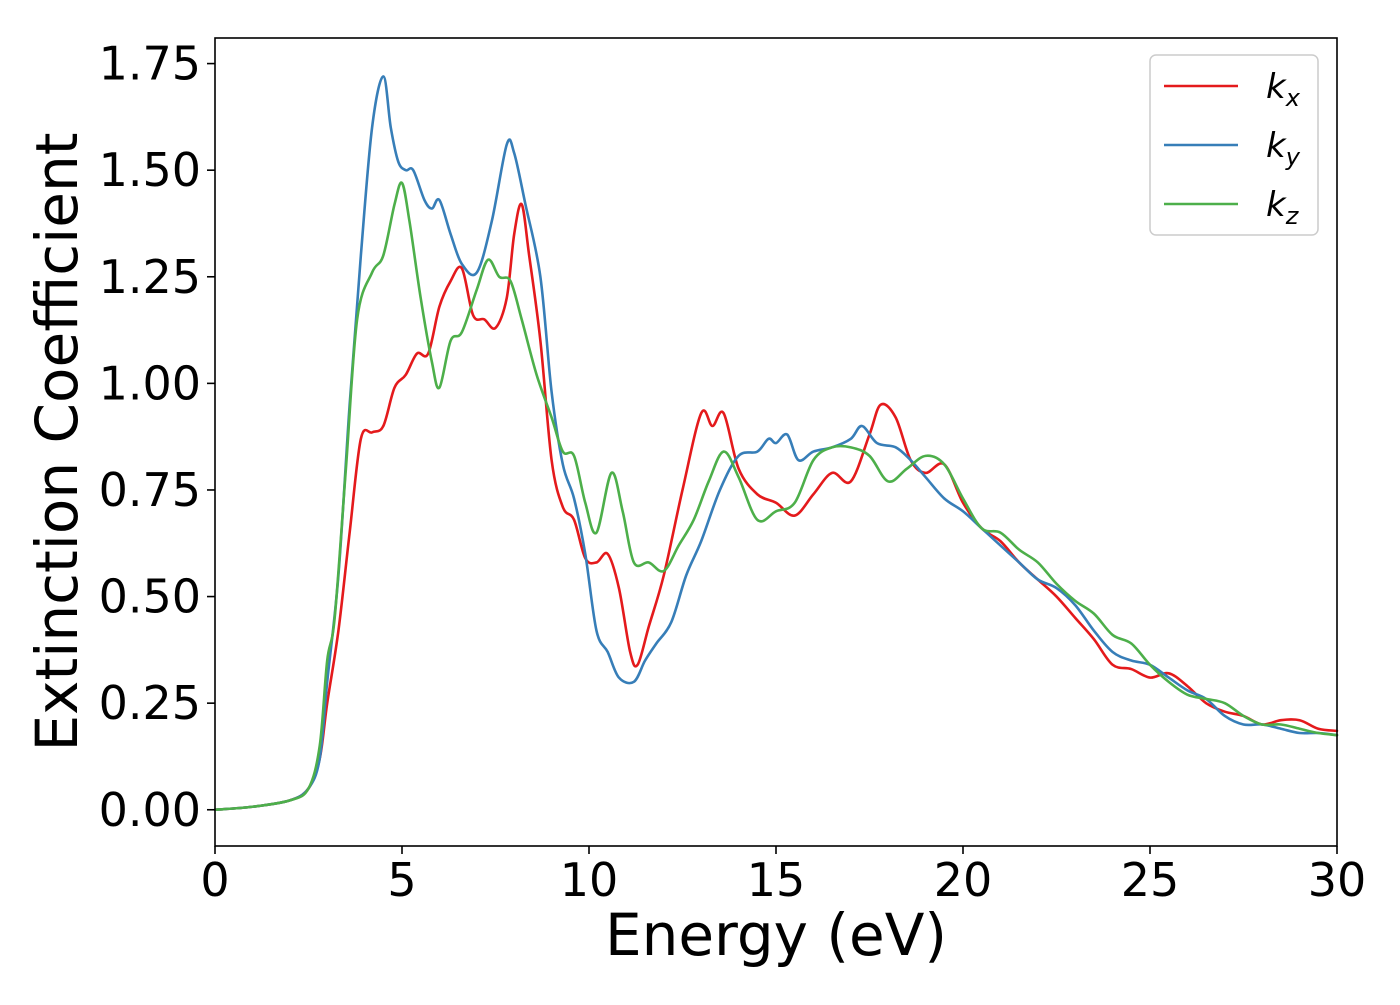  Describe the element at coordinates (150, 383) in the screenshot. I see `y-tick-label: 1.00` at that location.